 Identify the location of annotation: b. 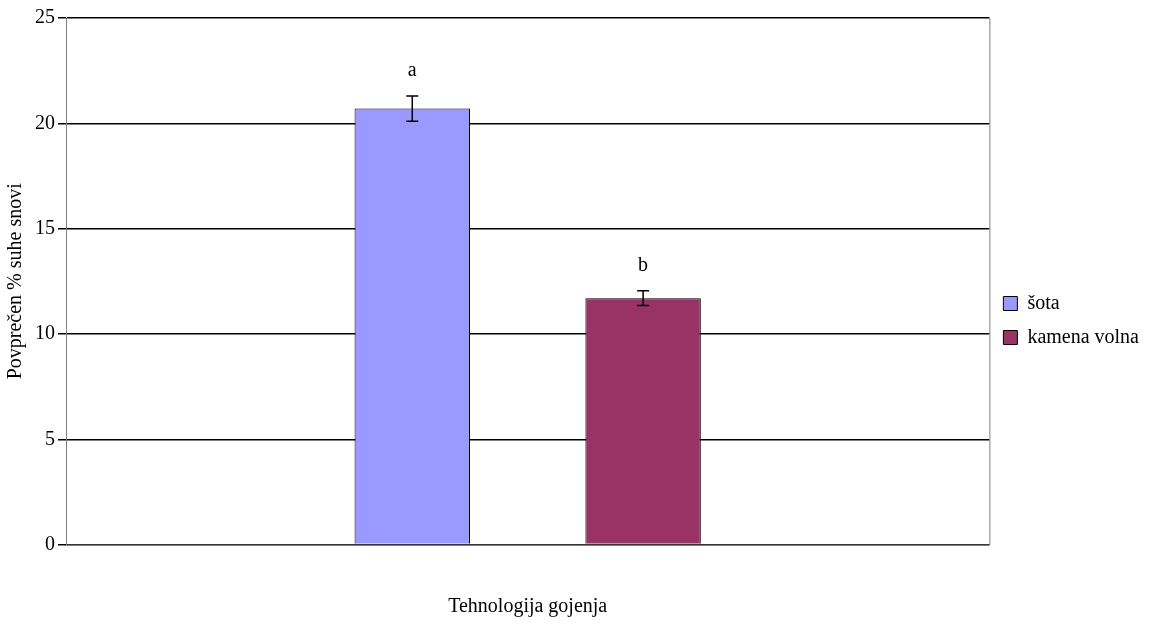
(643, 263).